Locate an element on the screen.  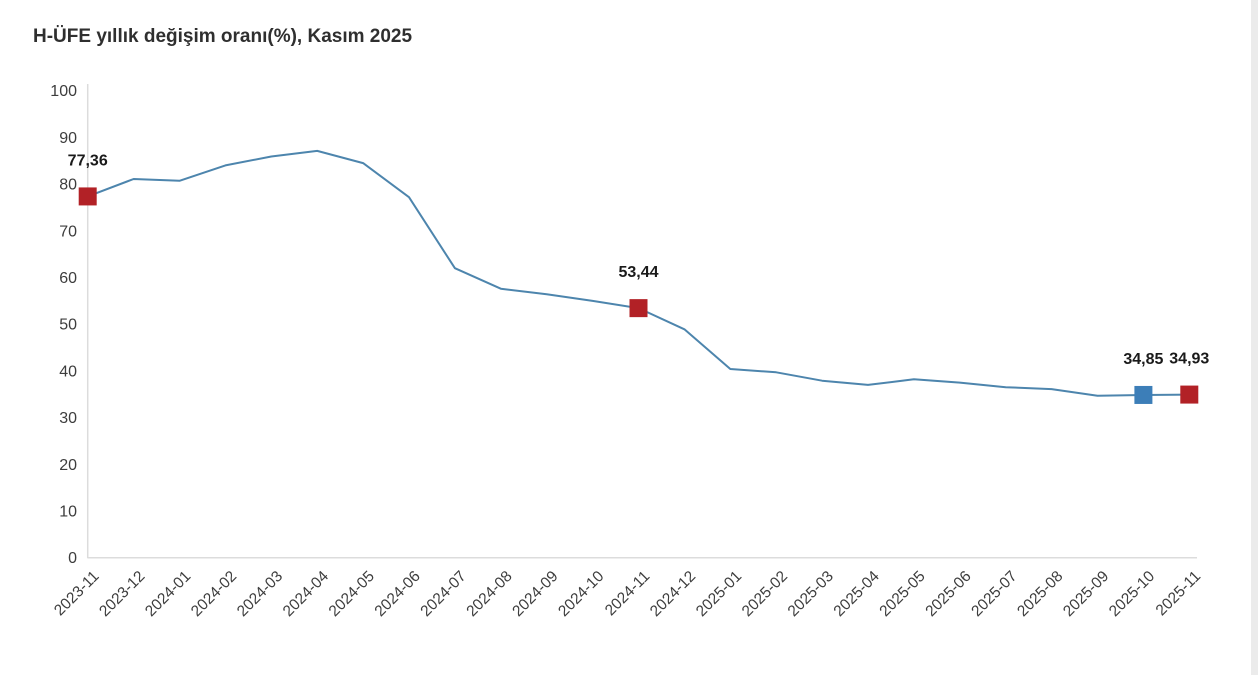
x-tick-label: 2025-01 is located at coordinates (719, 594).